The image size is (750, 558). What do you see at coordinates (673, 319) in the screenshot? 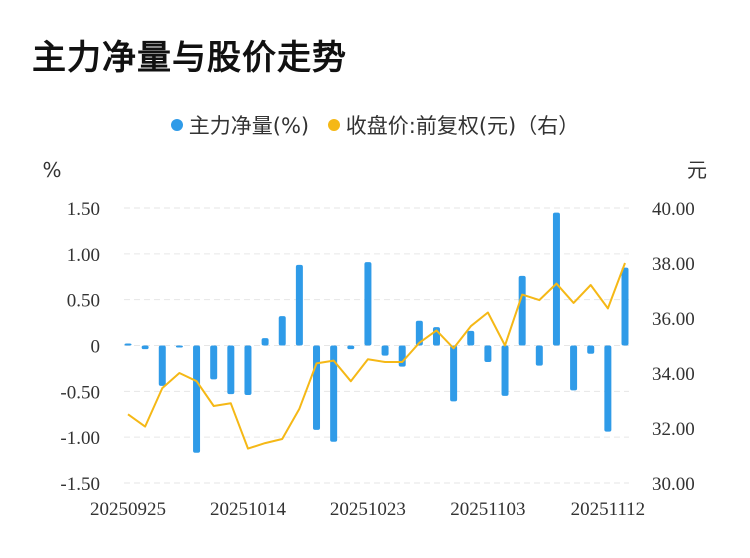
I see `right-tick-label: 36.00` at bounding box center [673, 319].